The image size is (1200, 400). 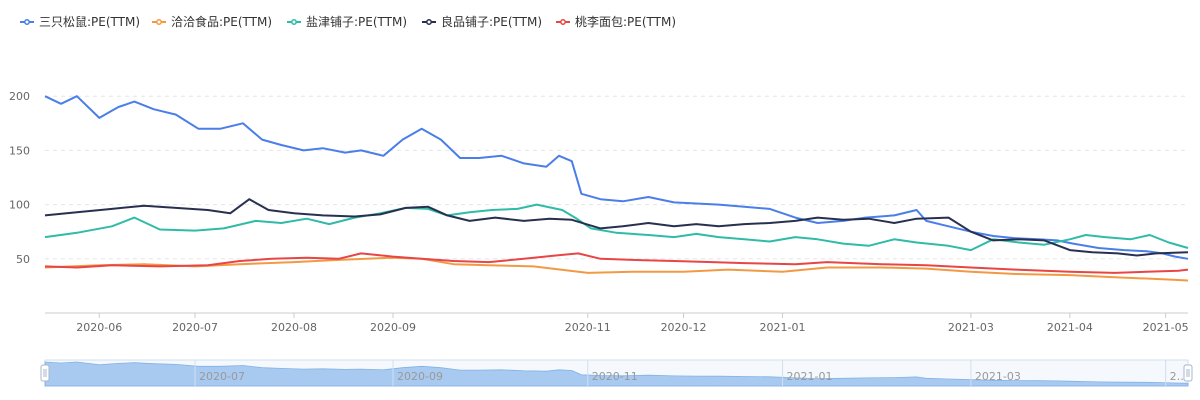 What do you see at coordinates (491, 21) in the screenshot?
I see `legend-label: 良品铺子:PE(TTM)` at bounding box center [491, 21].